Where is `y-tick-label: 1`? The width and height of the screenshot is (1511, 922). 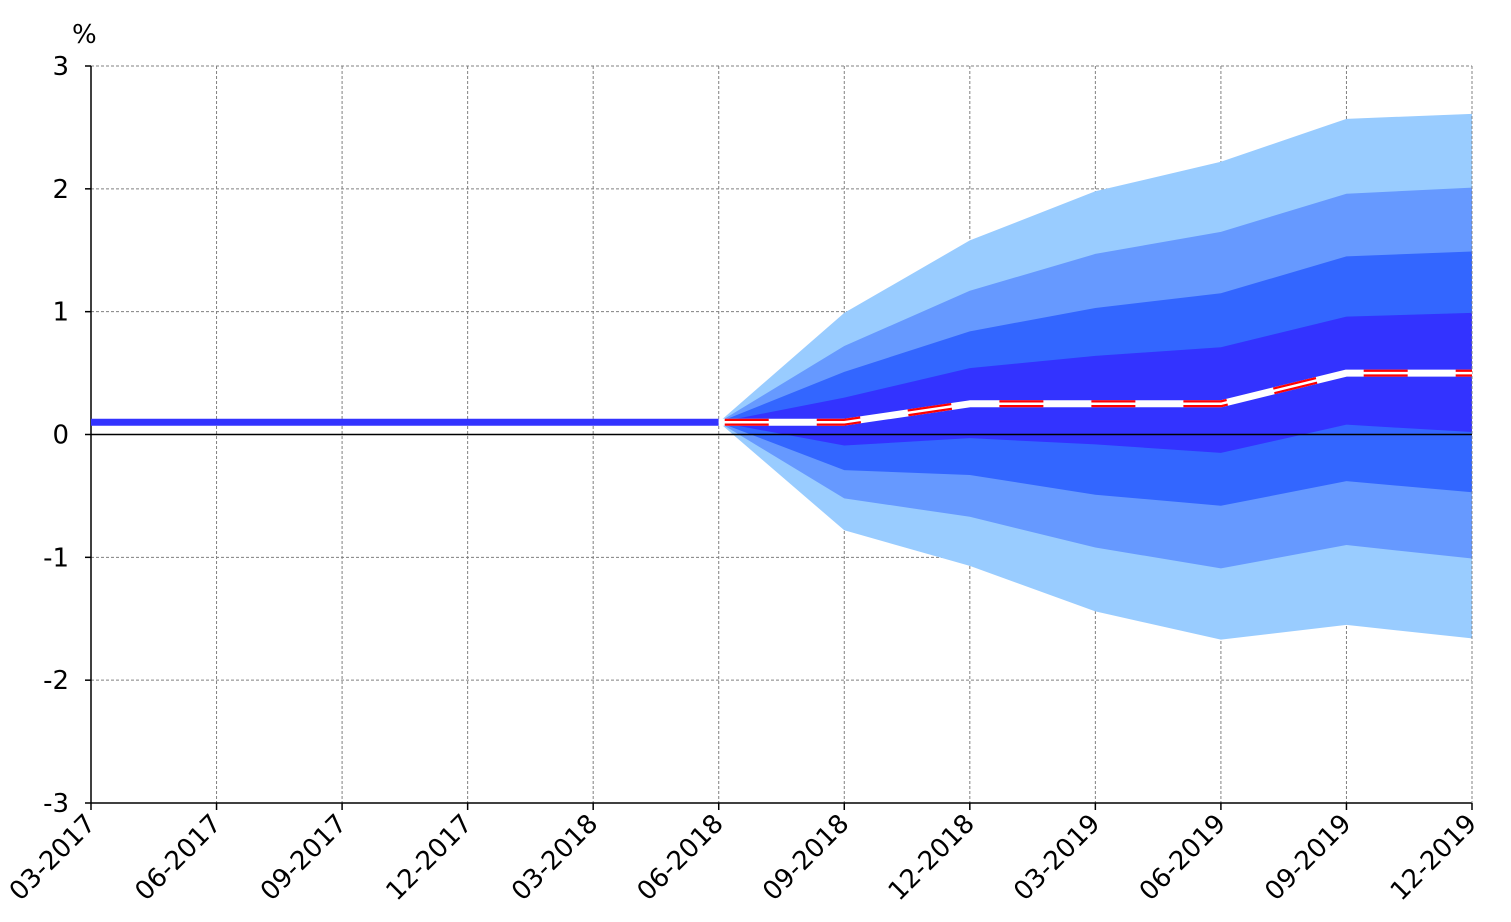
y-tick-label: 1 is located at coordinates (60, 313).